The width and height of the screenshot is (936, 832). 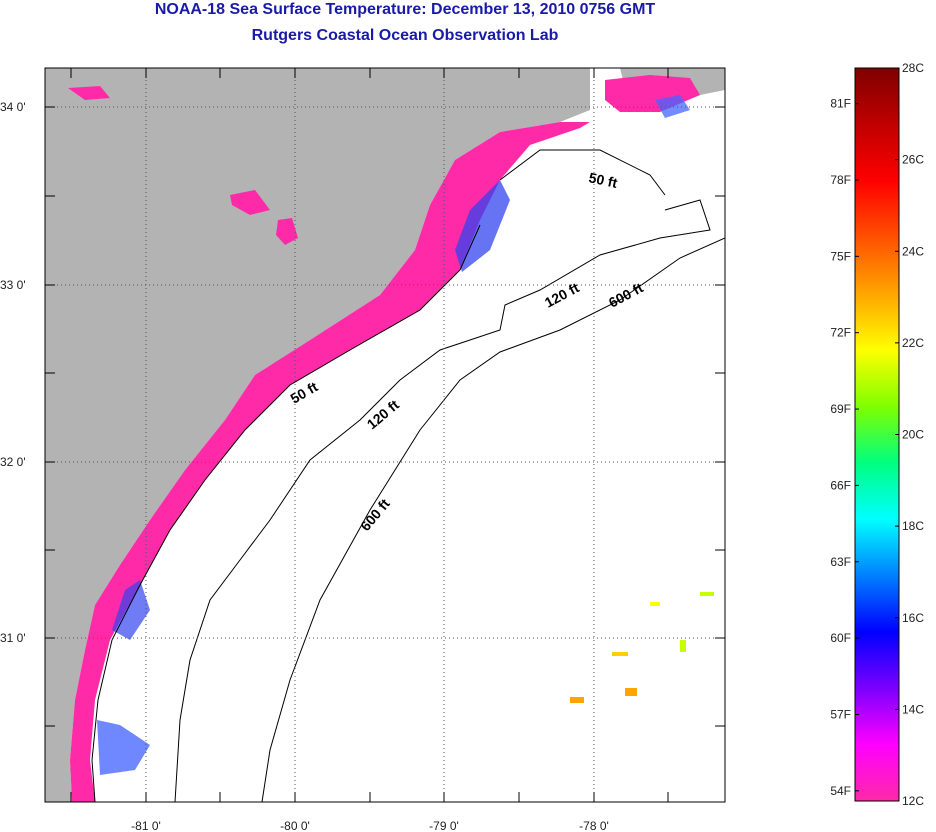 What do you see at coordinates (840, 714) in the screenshot?
I see `colorbar-fahrenheit-label: 57F` at bounding box center [840, 714].